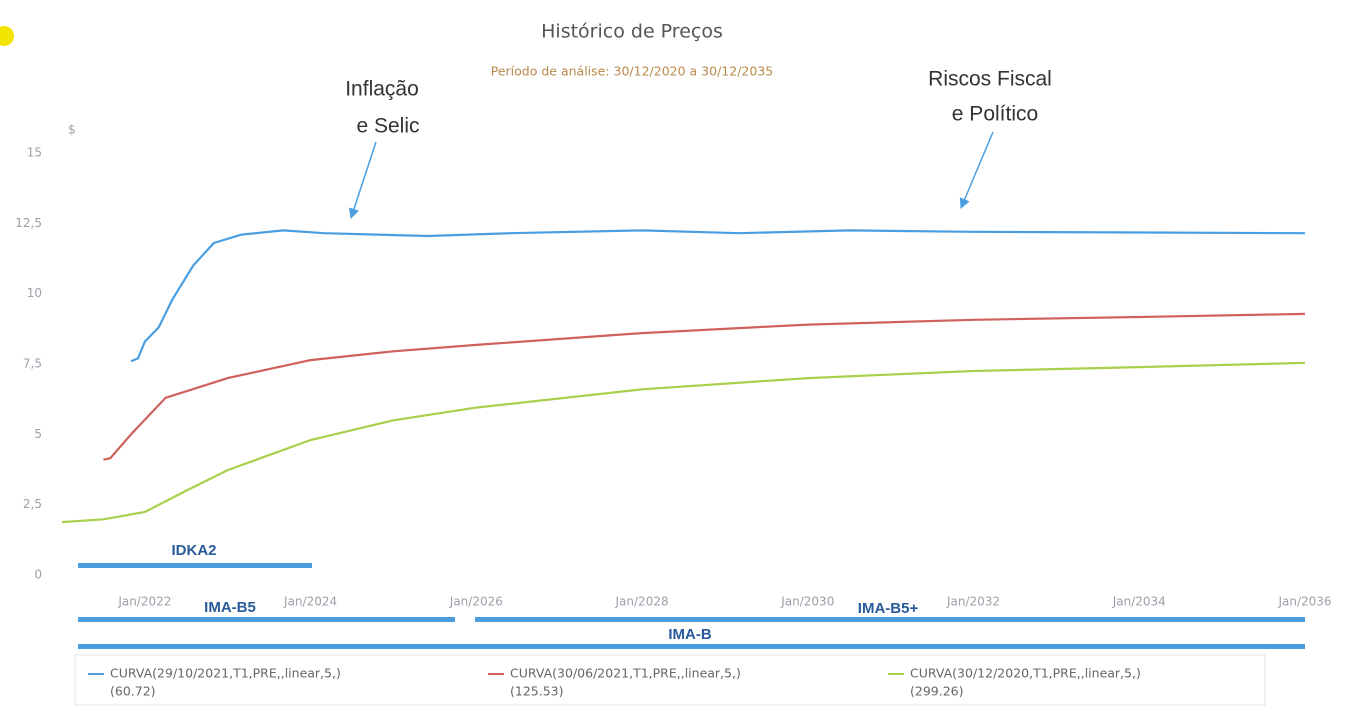 This screenshot has height=709, width=1358. Describe the element at coordinates (625, 673) in the screenshot. I see `legend-label: CURVA(30/06/2021,T1,PRE,,linear,5,)` at that location.